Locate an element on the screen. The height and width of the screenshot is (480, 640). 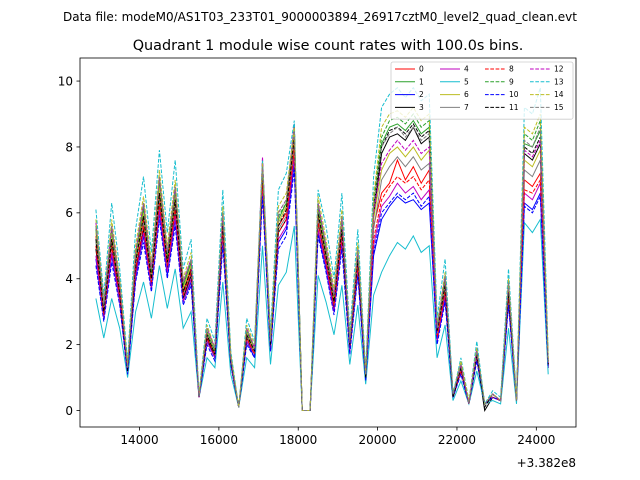
x-offset-label: +3.382e8 is located at coordinates (546, 463).